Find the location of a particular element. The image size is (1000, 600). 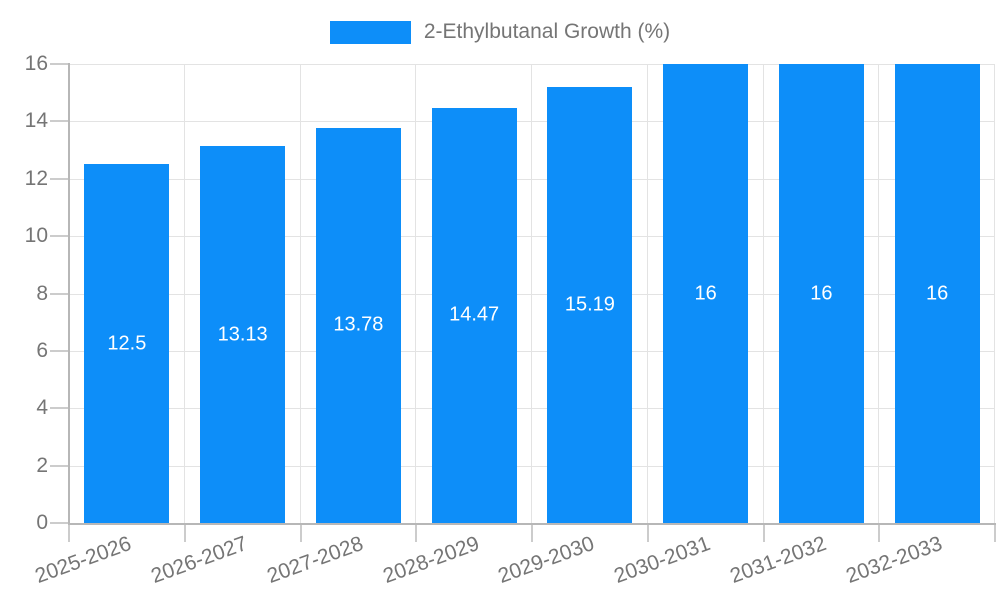

y-tick-label: 2 is located at coordinates (42, 465).